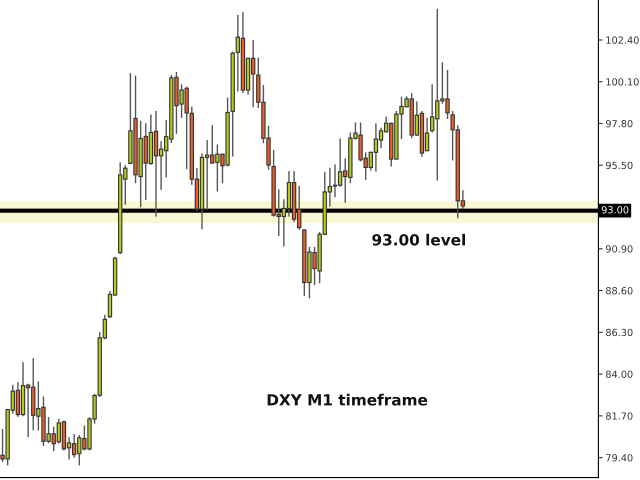 The width and height of the screenshot is (640, 480). I want to click on annotation: DXY M1 timeframe, so click(348, 400).